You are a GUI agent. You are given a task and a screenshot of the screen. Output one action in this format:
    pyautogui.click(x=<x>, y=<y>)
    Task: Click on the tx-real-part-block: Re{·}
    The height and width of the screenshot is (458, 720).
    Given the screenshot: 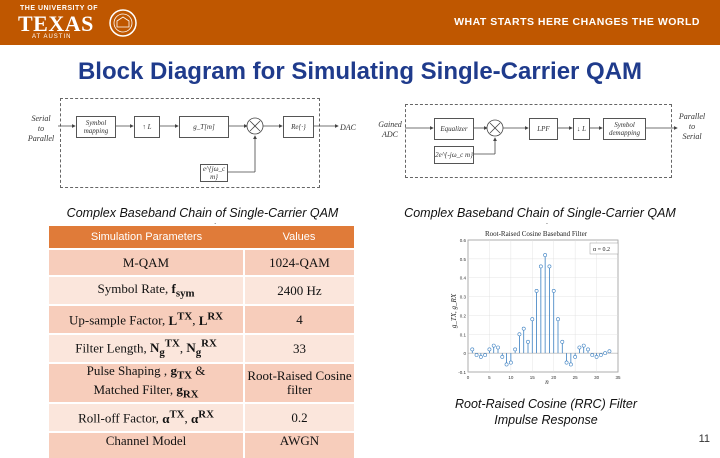 What is the action you would take?
    pyautogui.click(x=298, y=127)
    